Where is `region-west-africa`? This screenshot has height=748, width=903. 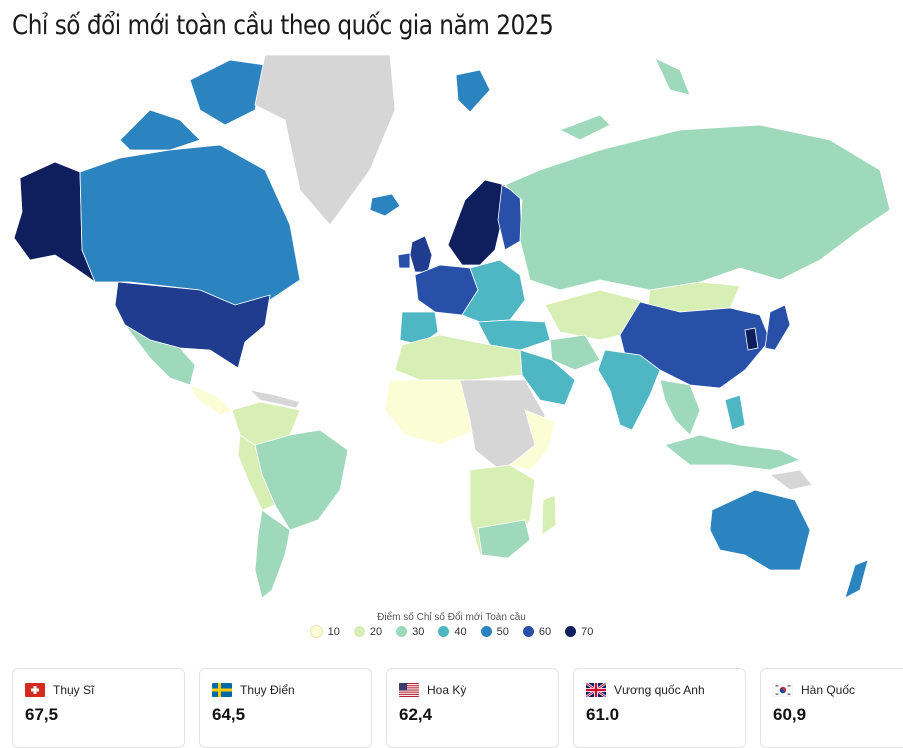 region-west-africa is located at coordinates (430, 412).